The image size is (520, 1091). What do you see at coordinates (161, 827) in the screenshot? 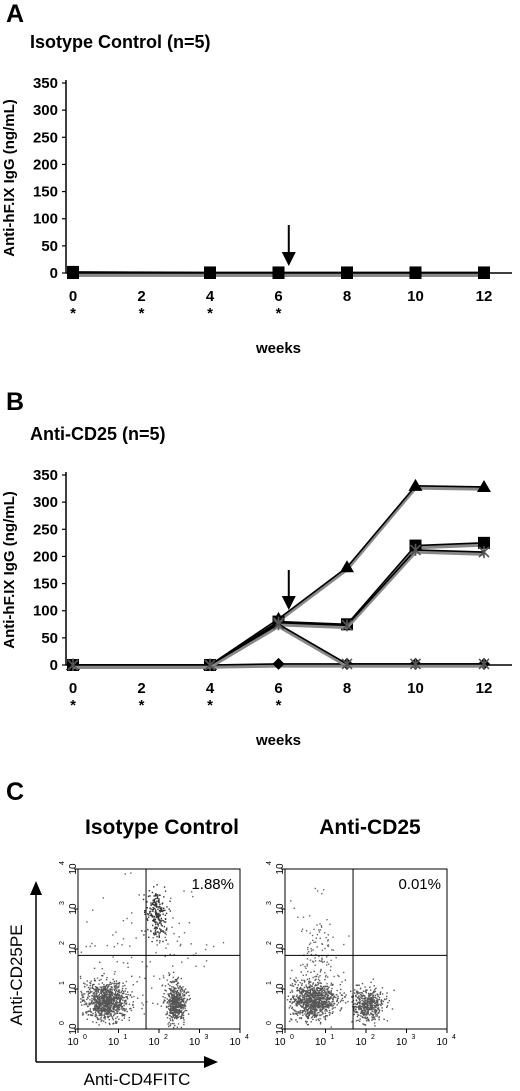
I see `flow-title-1: Isotype Control` at bounding box center [161, 827].